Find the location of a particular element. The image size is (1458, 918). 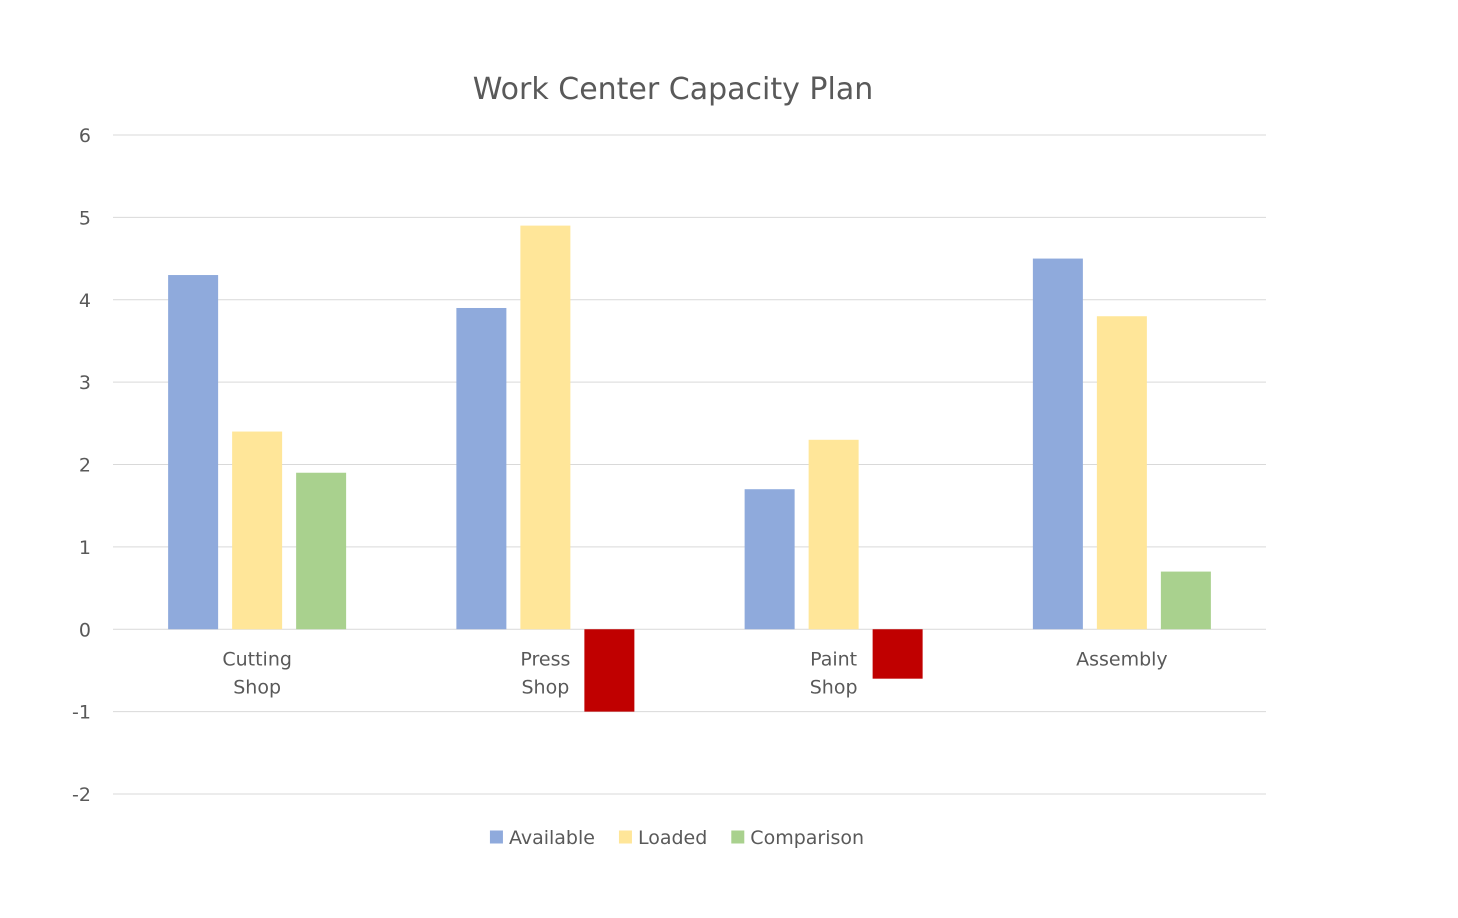

legend-item-comparison: Comparison is located at coordinates (797, 838).